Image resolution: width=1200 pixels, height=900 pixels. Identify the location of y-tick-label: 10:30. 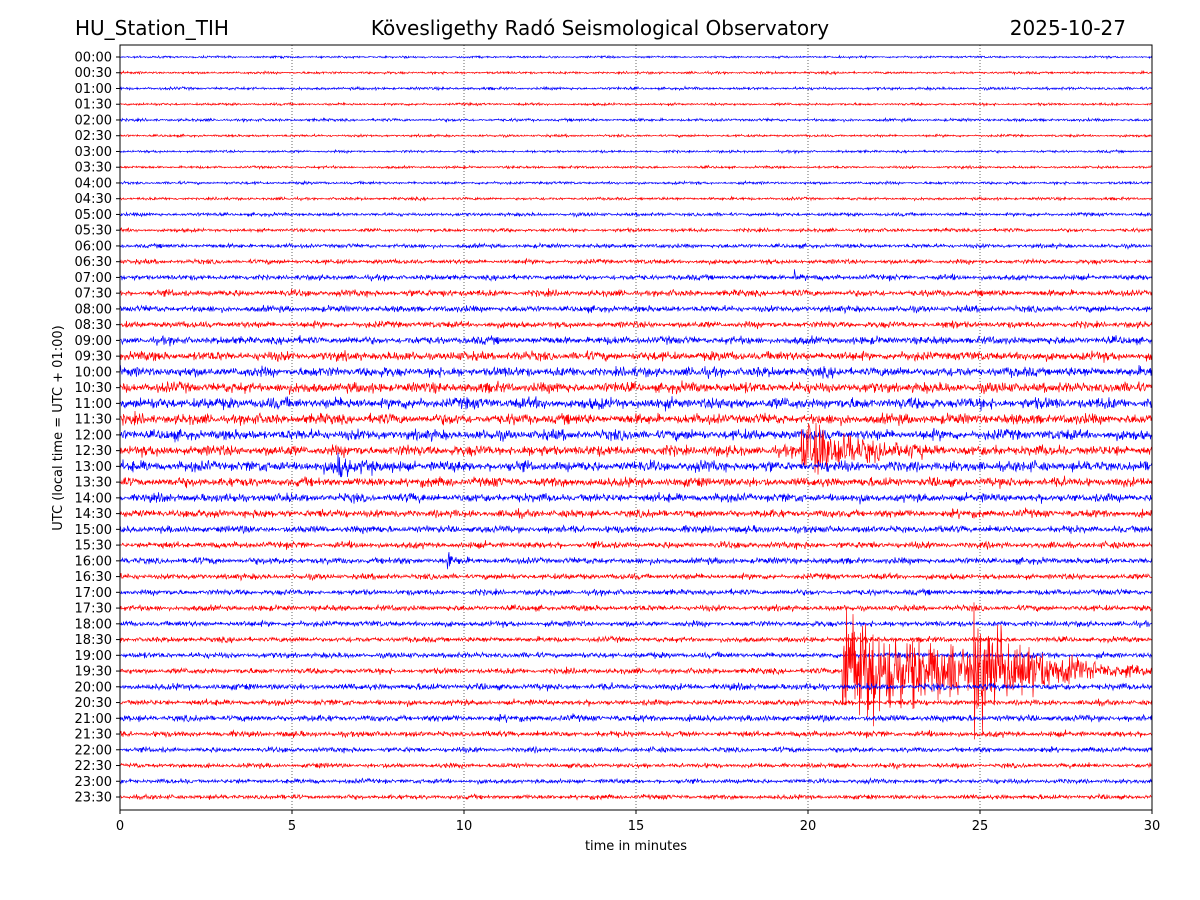
(93, 388).